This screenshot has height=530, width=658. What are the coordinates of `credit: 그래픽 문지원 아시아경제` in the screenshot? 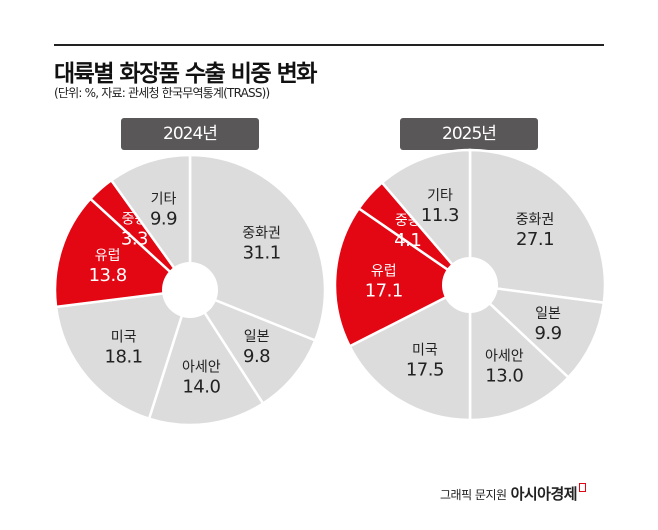 It's located at (513, 493).